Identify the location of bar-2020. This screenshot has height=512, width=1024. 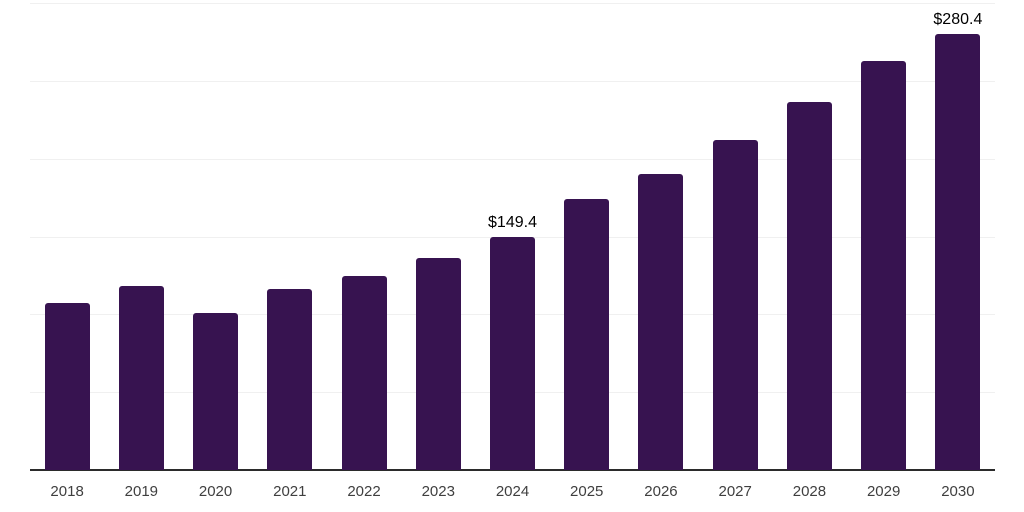
(216, 391).